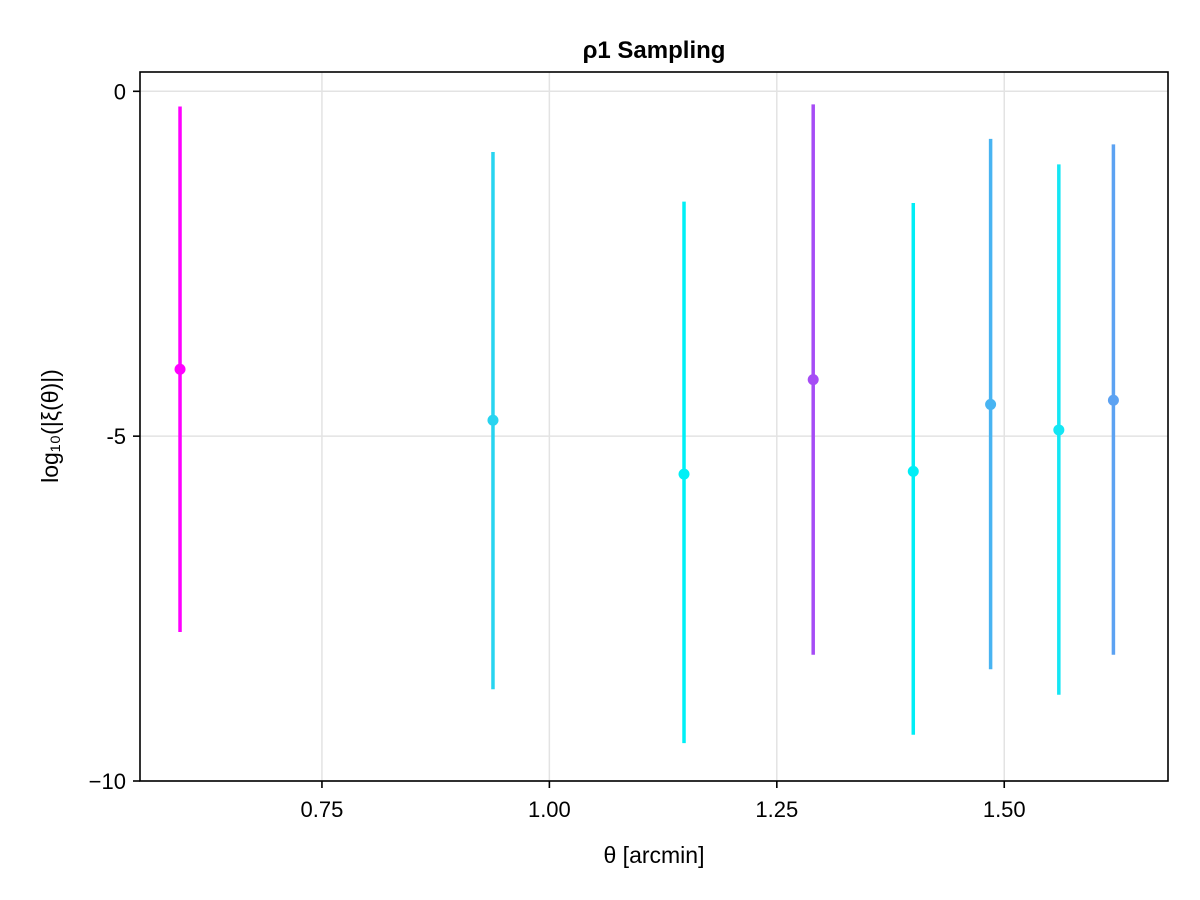 The height and width of the screenshot is (900, 1200). I want to click on y-tick-label: 0, so click(120, 91).